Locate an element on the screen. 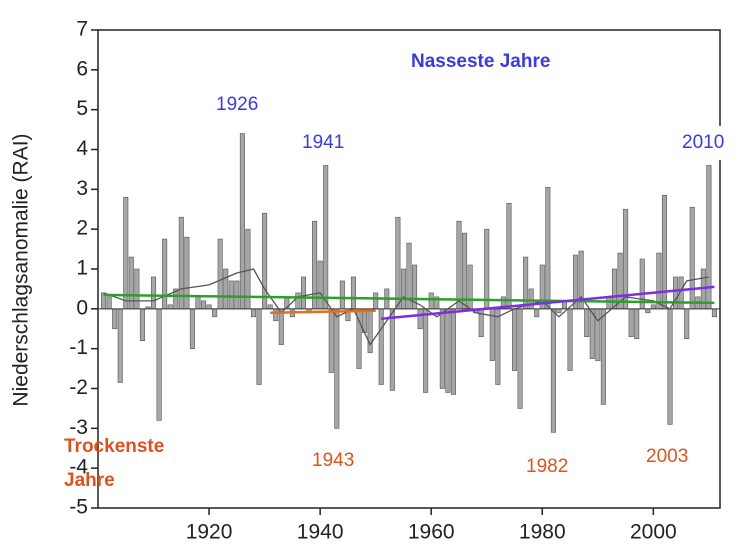 This screenshot has width=739, height=553. y-tick-label: 2 is located at coordinates (82, 228).